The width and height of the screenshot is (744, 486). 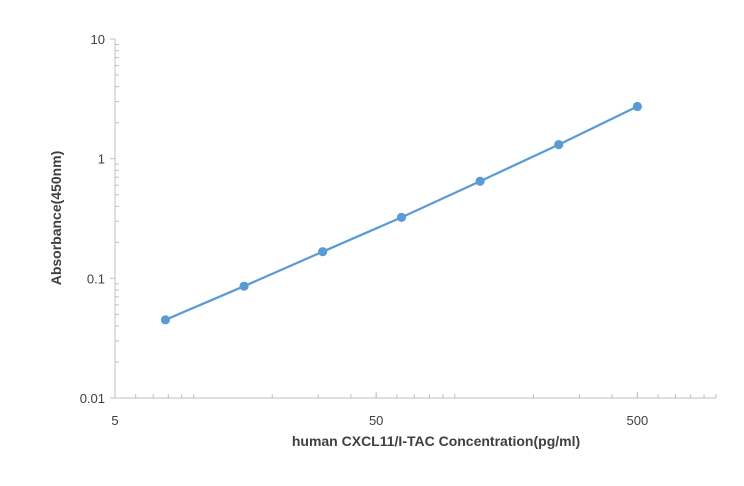 I want to click on y-tick-label: 0.1, so click(x=96, y=278).